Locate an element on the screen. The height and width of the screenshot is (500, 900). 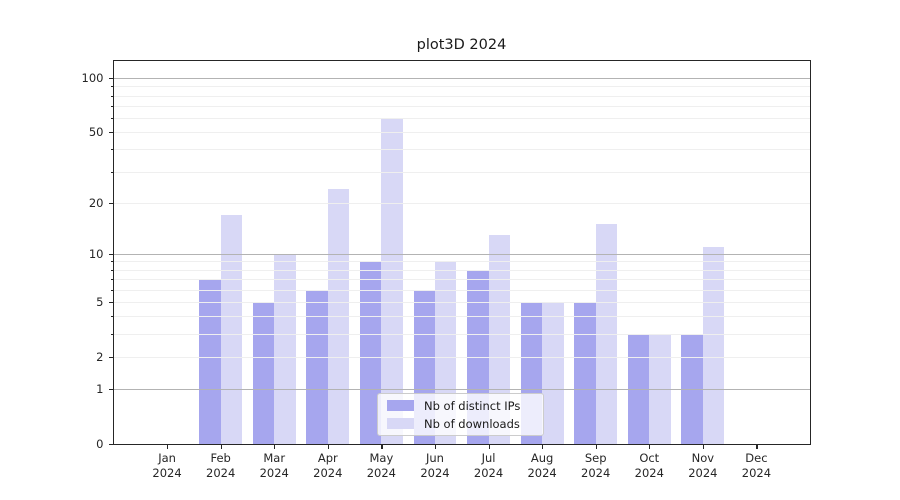
bar-distinct-ips-apr is located at coordinates (317, 366).